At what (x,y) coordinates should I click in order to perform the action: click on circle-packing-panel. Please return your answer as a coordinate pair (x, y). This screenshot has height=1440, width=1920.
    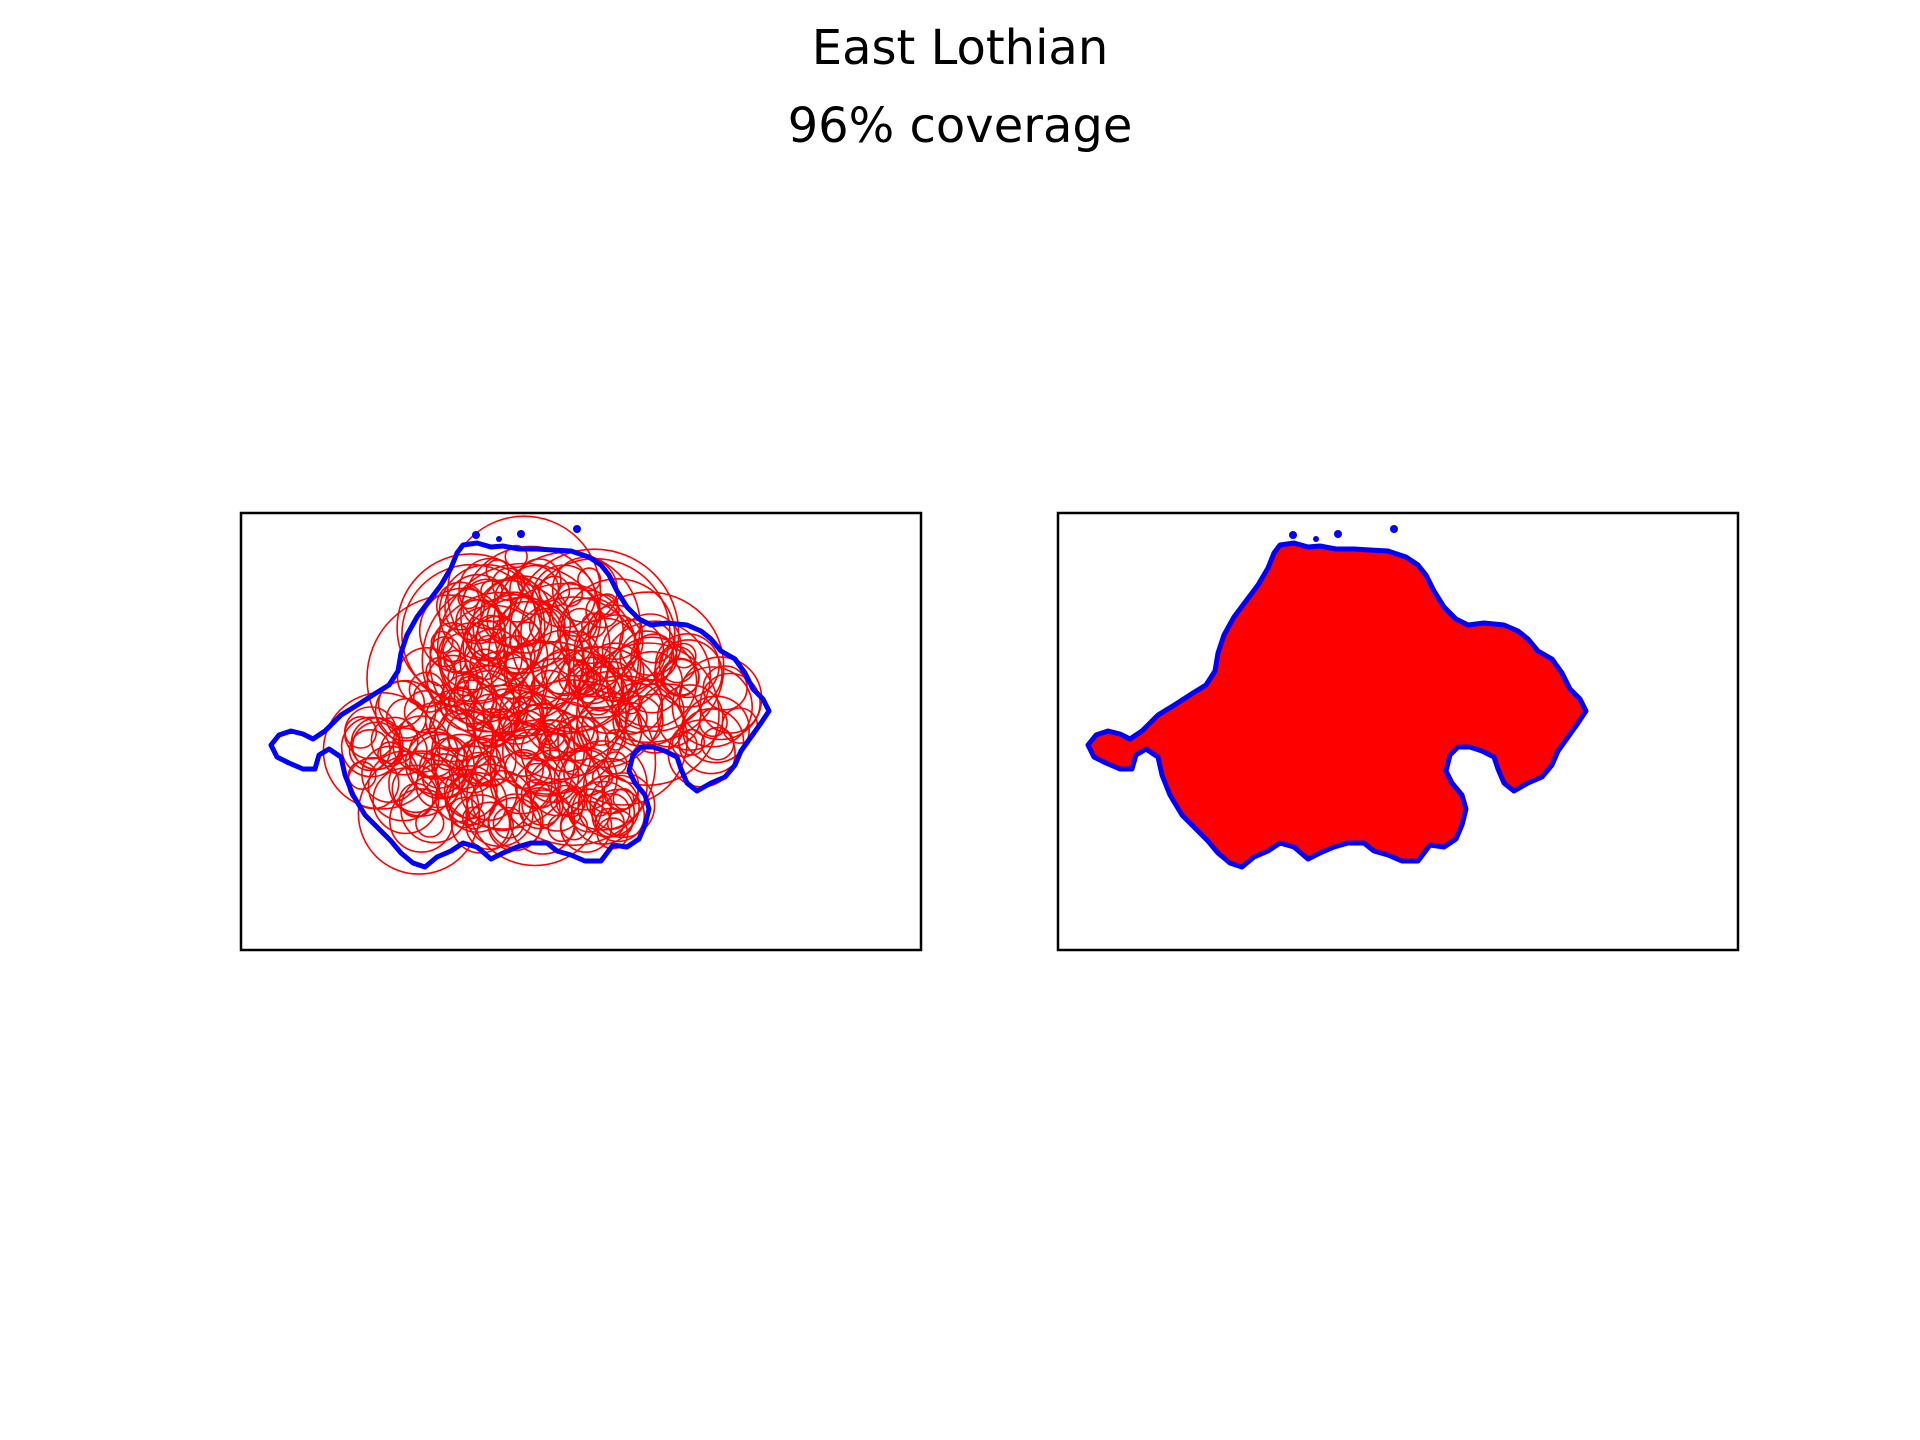
    Looking at the image, I should click on (581, 731).